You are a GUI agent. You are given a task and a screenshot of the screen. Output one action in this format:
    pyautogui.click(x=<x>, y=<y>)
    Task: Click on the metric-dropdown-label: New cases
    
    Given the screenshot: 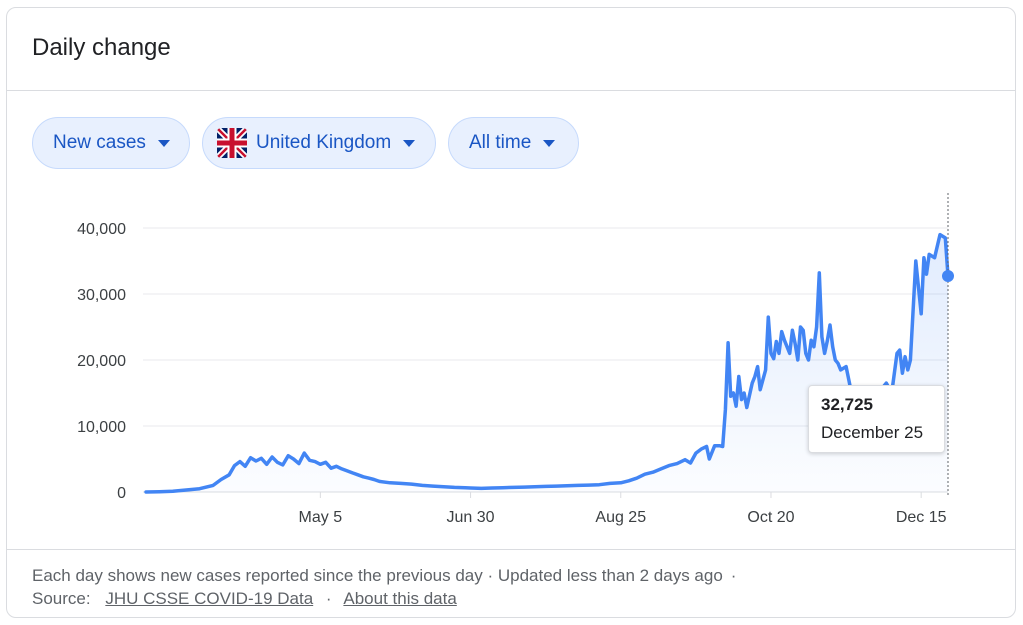 What is the action you would take?
    pyautogui.click(x=99, y=142)
    